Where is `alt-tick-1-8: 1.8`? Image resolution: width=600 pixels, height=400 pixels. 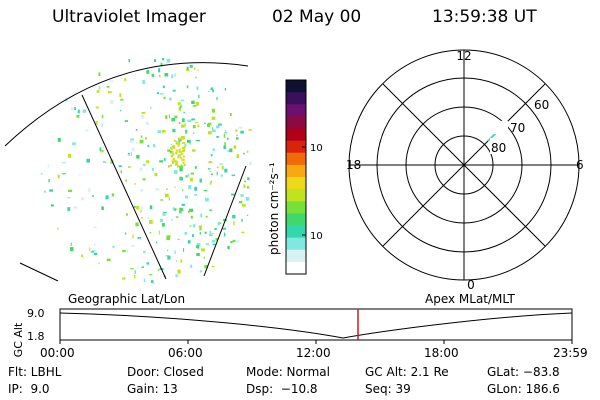
alt-tick-1-8: 1.8 is located at coordinates (36, 336).